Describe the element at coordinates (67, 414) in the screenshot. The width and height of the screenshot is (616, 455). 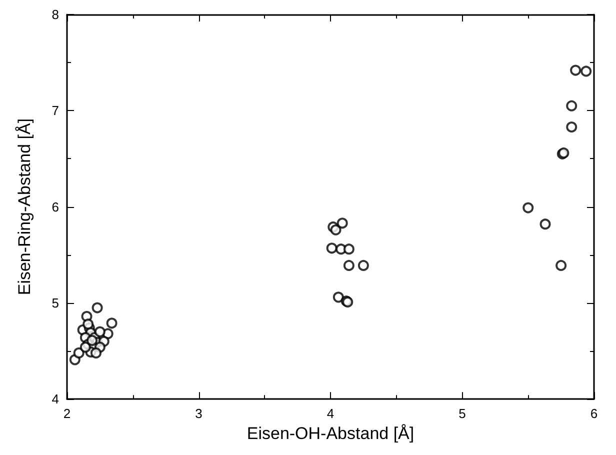
I see `x-tick-label: 2` at that location.